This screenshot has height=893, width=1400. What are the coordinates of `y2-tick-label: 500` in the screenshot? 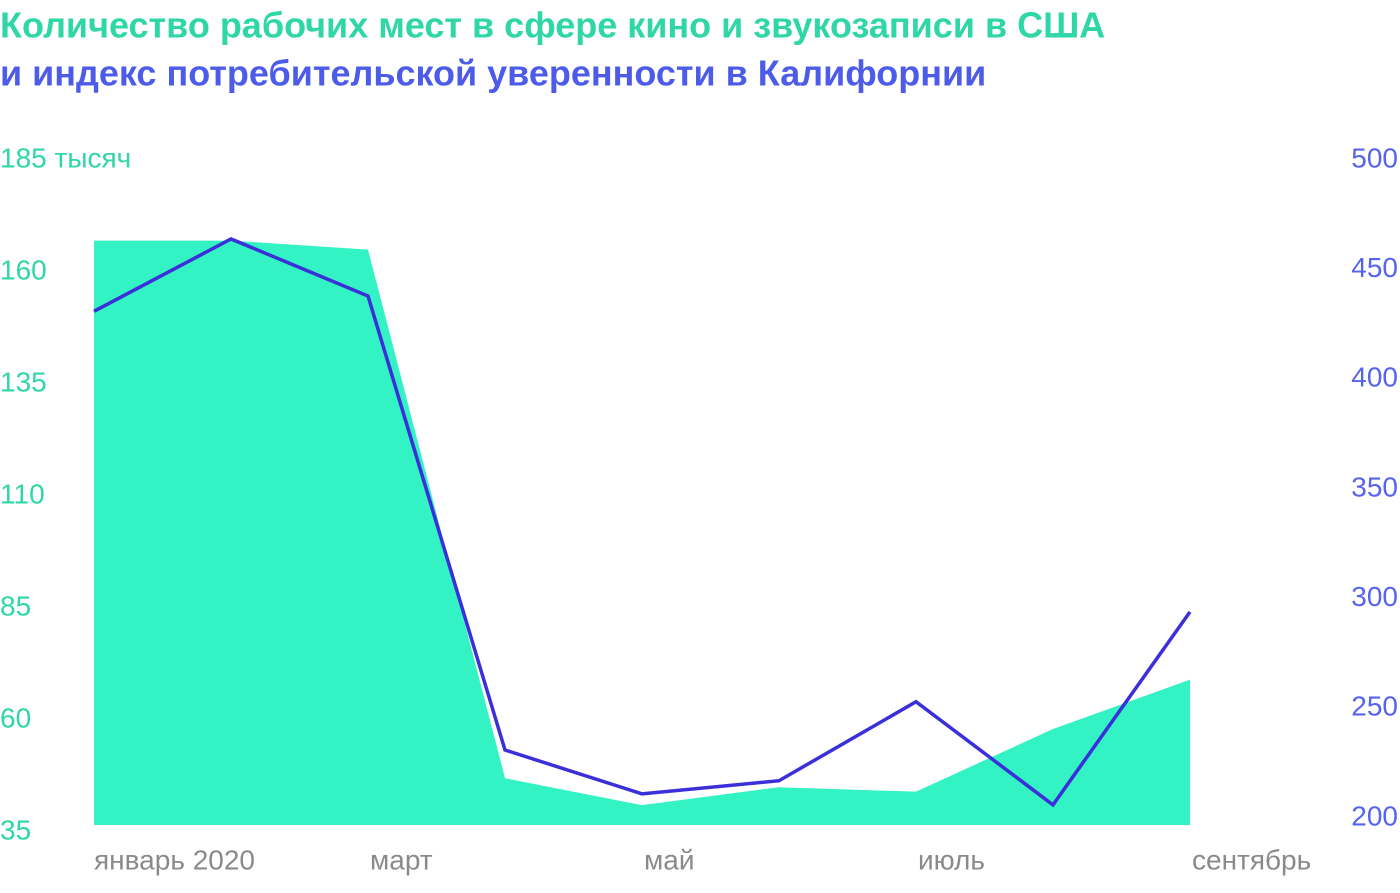 It's located at (1374, 157).